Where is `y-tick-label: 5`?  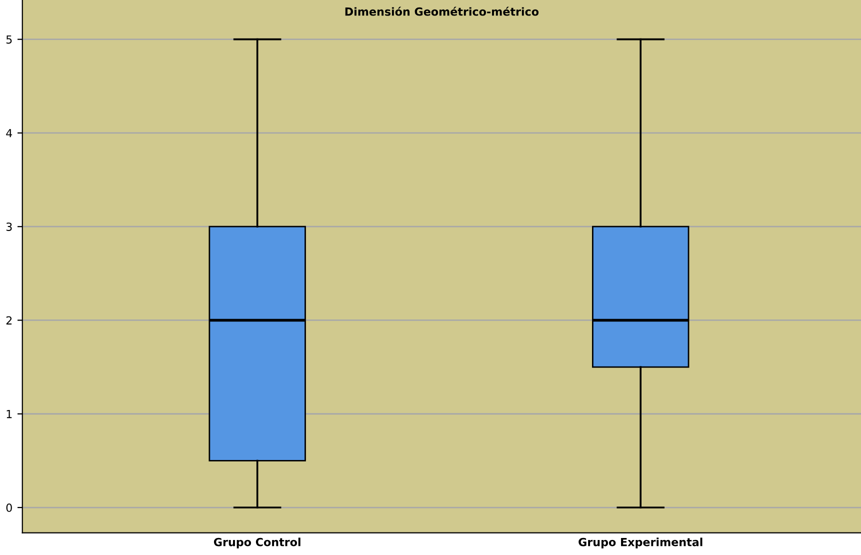
y-tick-label: 5 is located at coordinates (9, 39).